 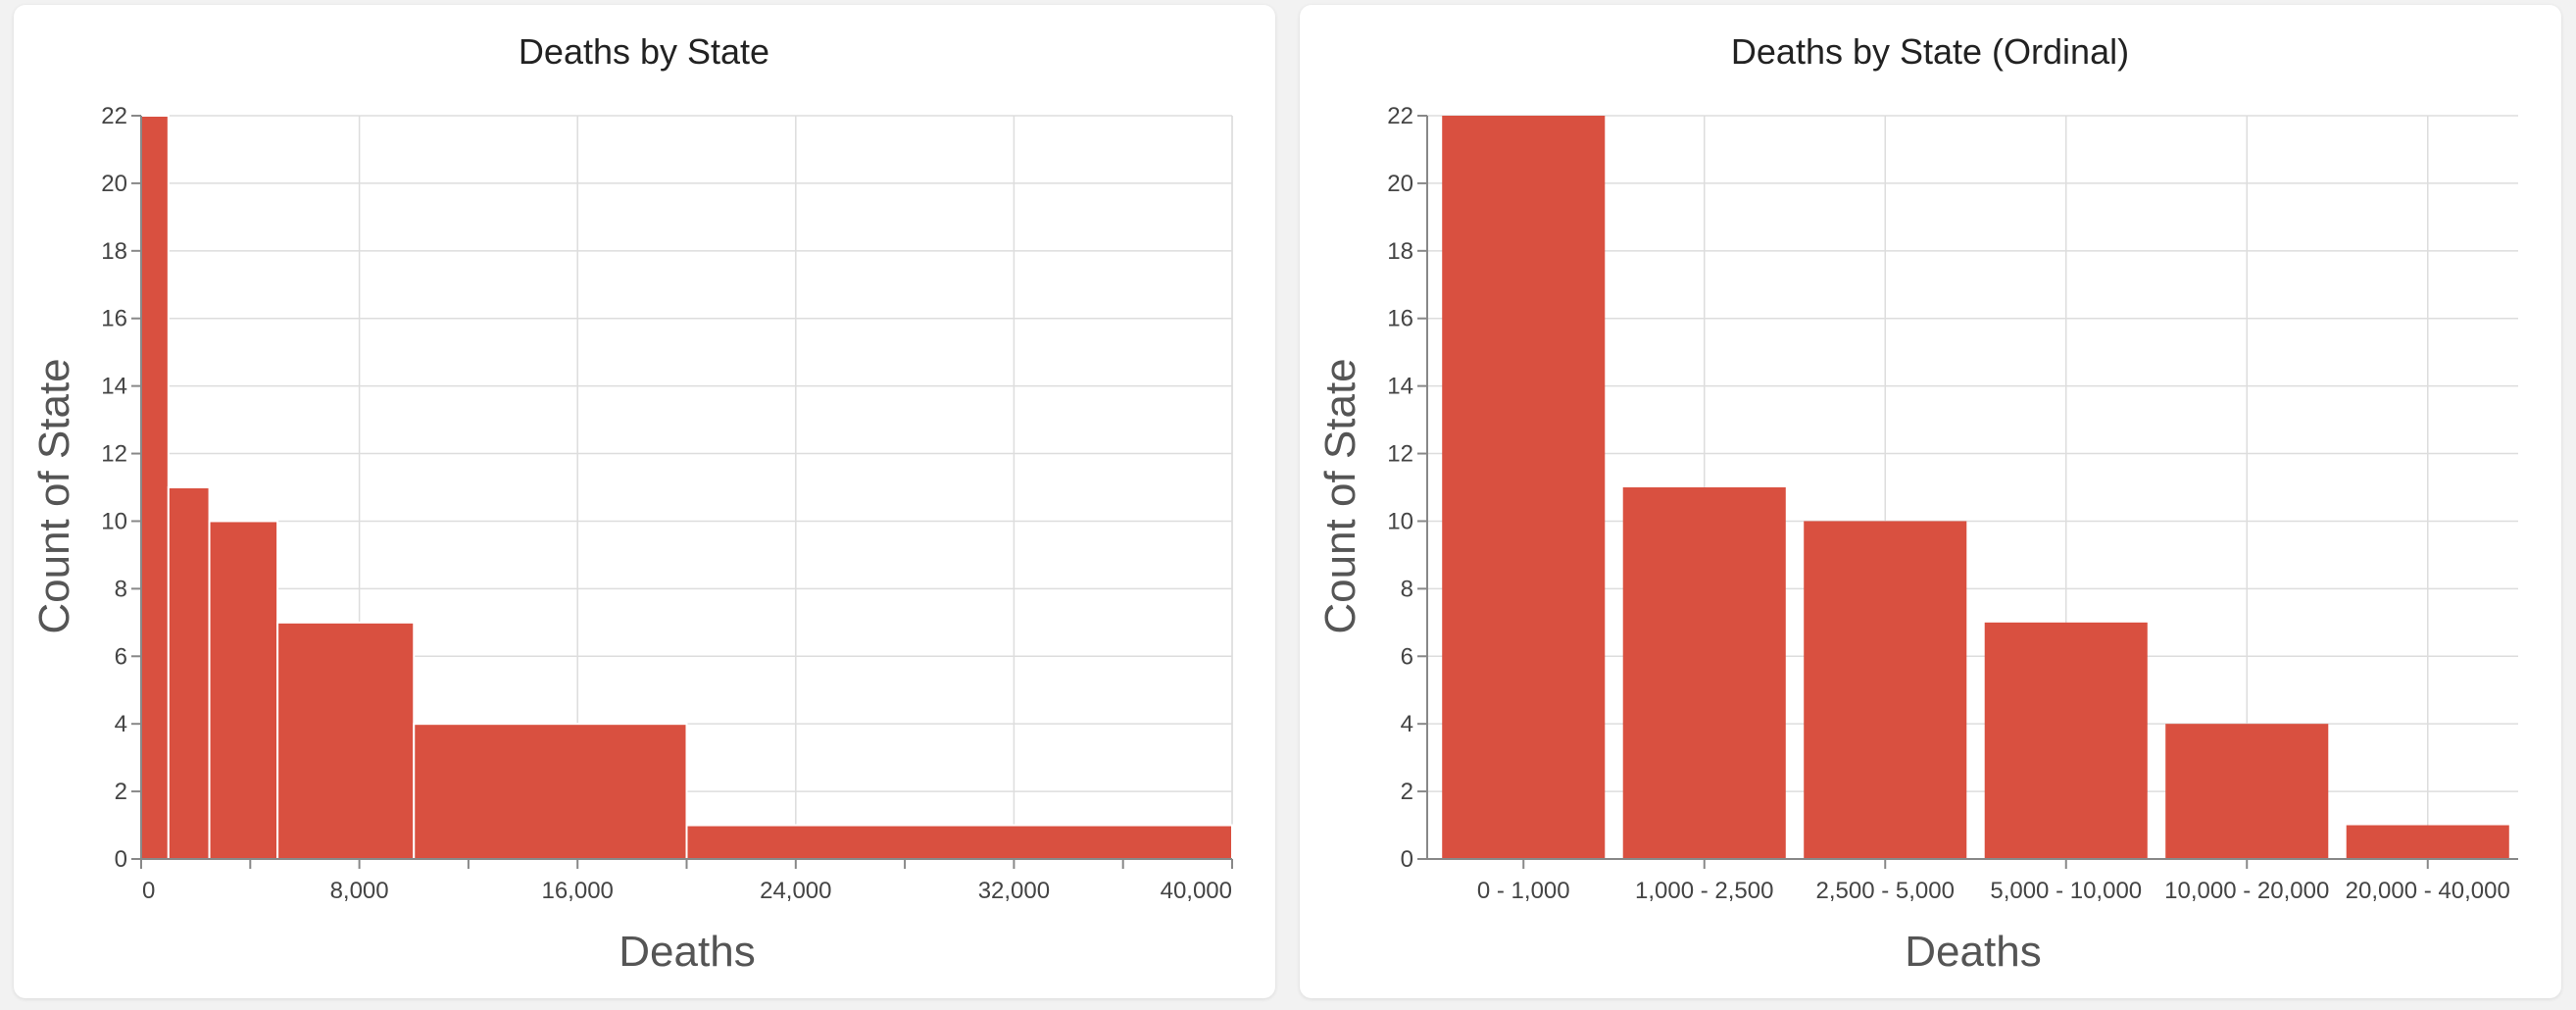 I want to click on x-tick-label: 24,000, so click(x=795, y=891).